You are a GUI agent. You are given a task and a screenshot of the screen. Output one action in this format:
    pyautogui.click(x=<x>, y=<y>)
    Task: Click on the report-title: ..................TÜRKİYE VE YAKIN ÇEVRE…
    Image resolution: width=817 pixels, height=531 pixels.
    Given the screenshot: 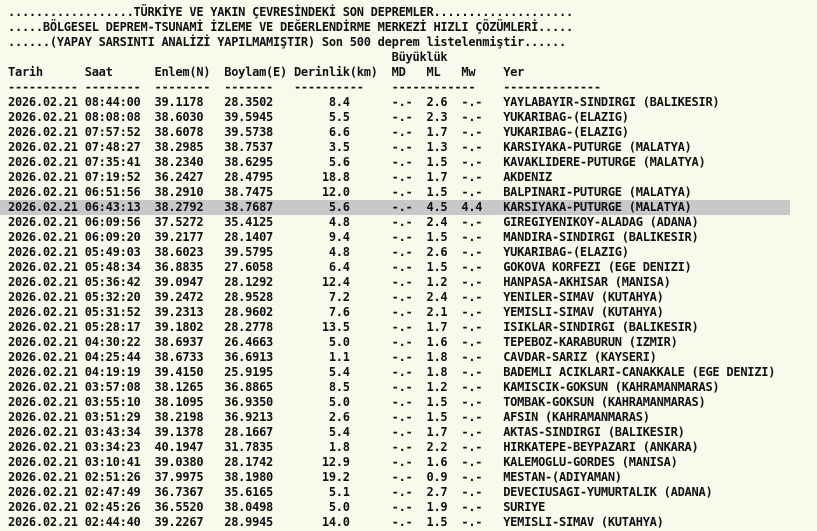 What is the action you would take?
    pyautogui.click(x=290, y=12)
    